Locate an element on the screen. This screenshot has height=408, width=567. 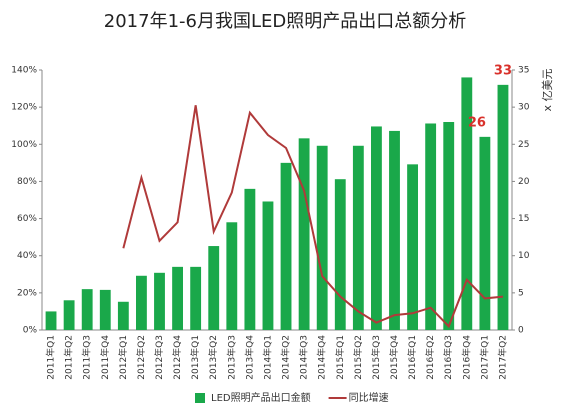
y2-tick-label: 20 is located at coordinates (524, 182).